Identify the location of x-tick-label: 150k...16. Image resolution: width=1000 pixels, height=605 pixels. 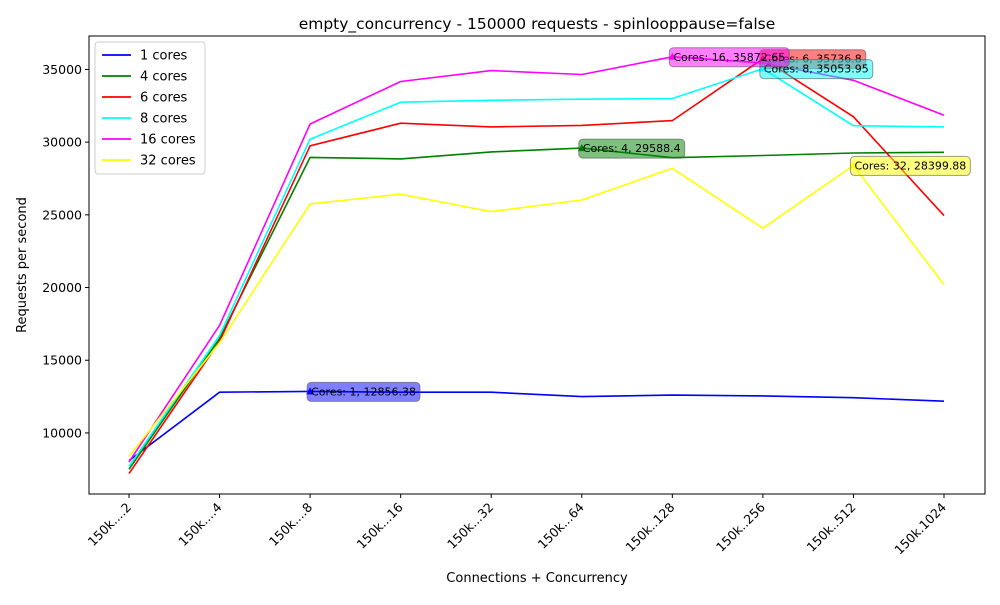
(380, 525).